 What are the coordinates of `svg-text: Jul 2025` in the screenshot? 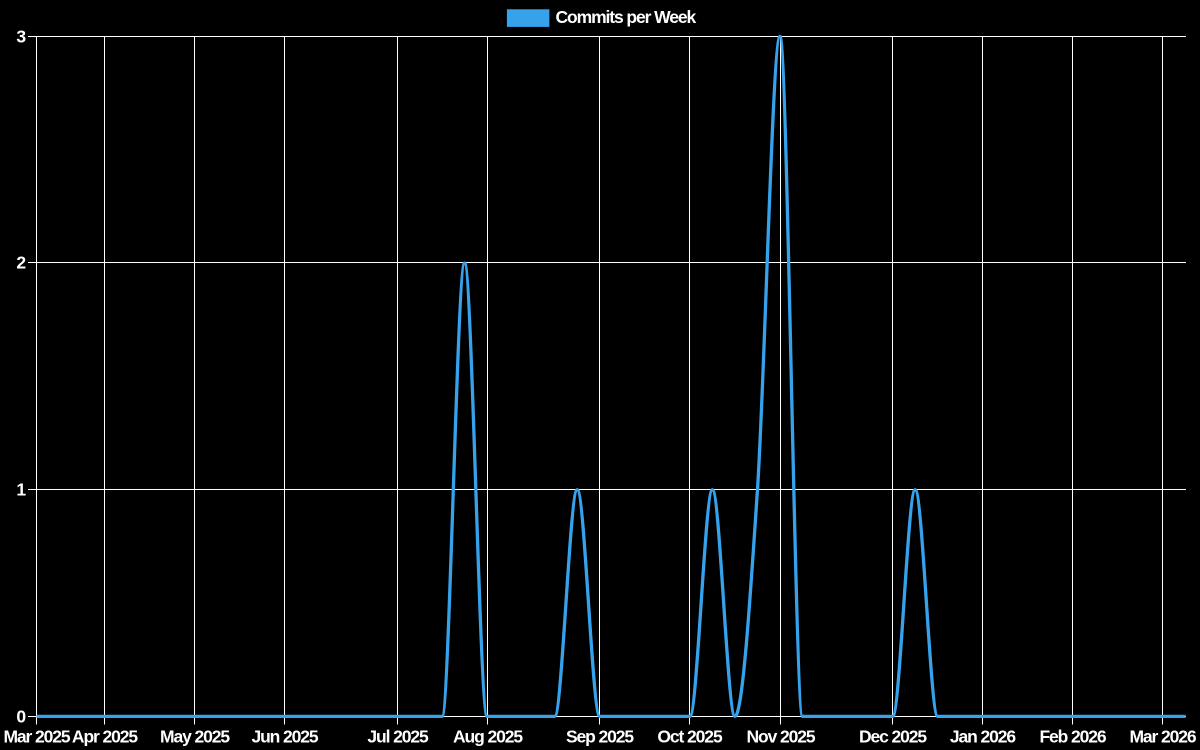 It's located at (398, 736).